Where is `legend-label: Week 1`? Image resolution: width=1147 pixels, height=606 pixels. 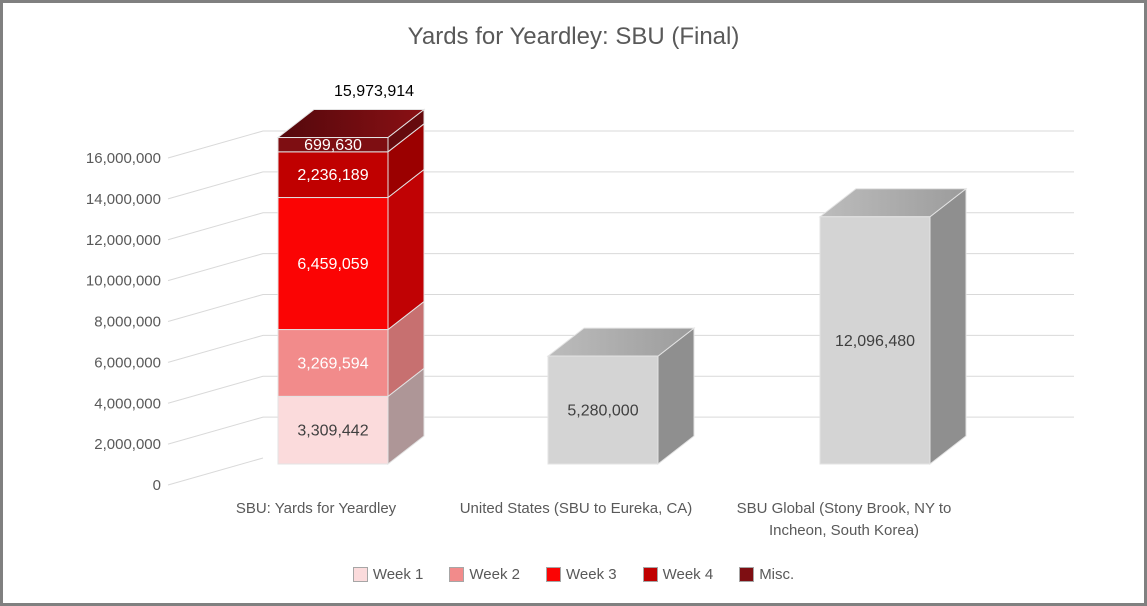 legend-label: Week 1 is located at coordinates (398, 574).